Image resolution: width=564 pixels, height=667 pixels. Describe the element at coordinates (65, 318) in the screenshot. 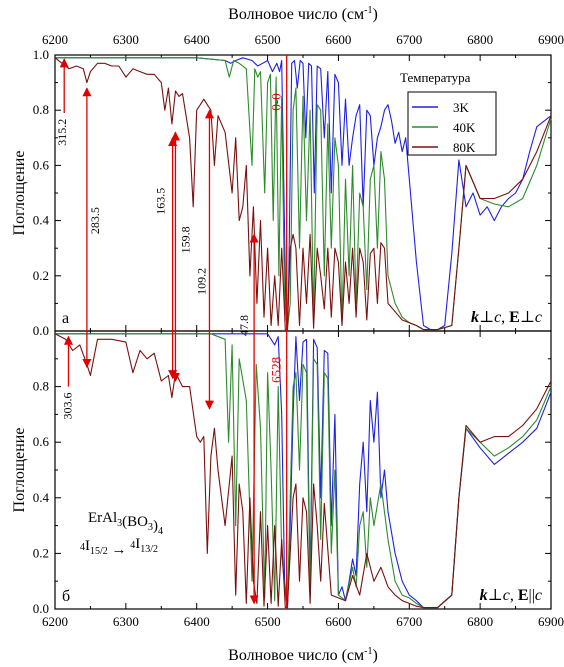

I see `panel-label: а` at that location.